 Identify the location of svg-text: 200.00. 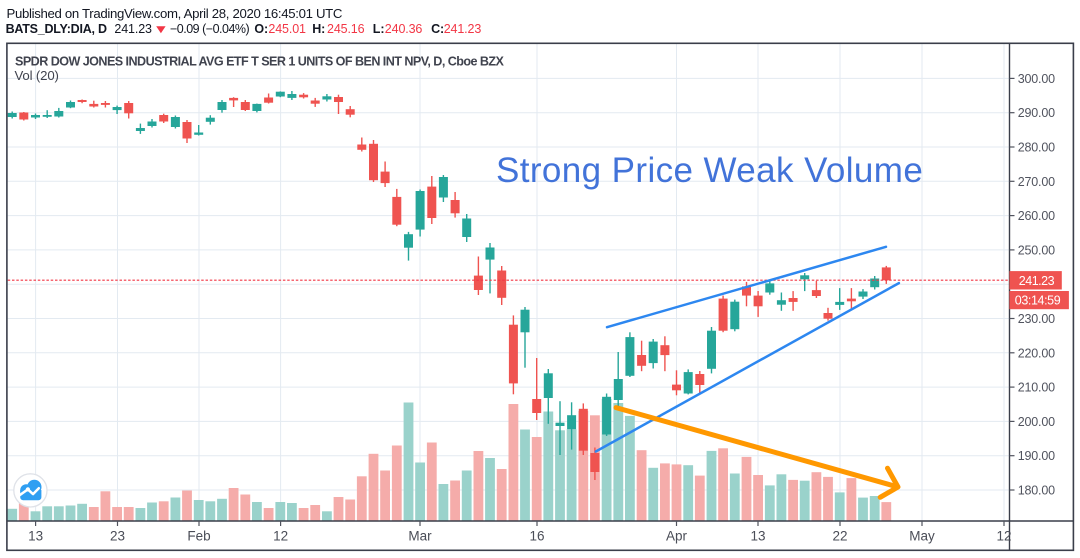
(1036, 422).